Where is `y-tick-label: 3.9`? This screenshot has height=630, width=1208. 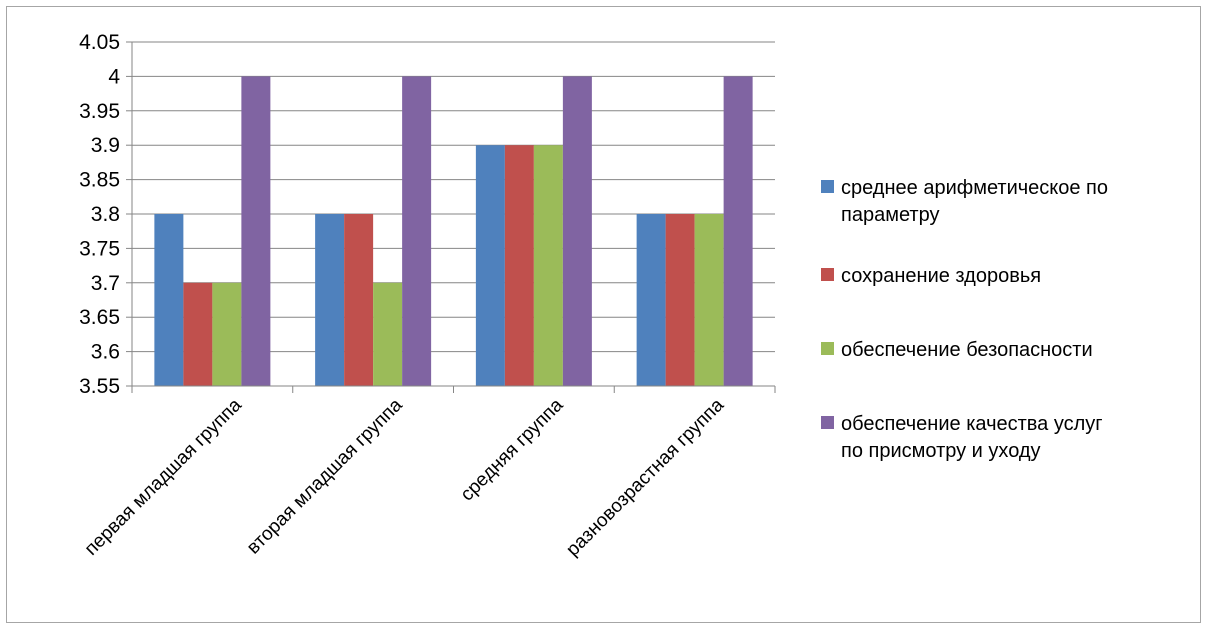
y-tick-label: 3.9 is located at coordinates (105, 145).